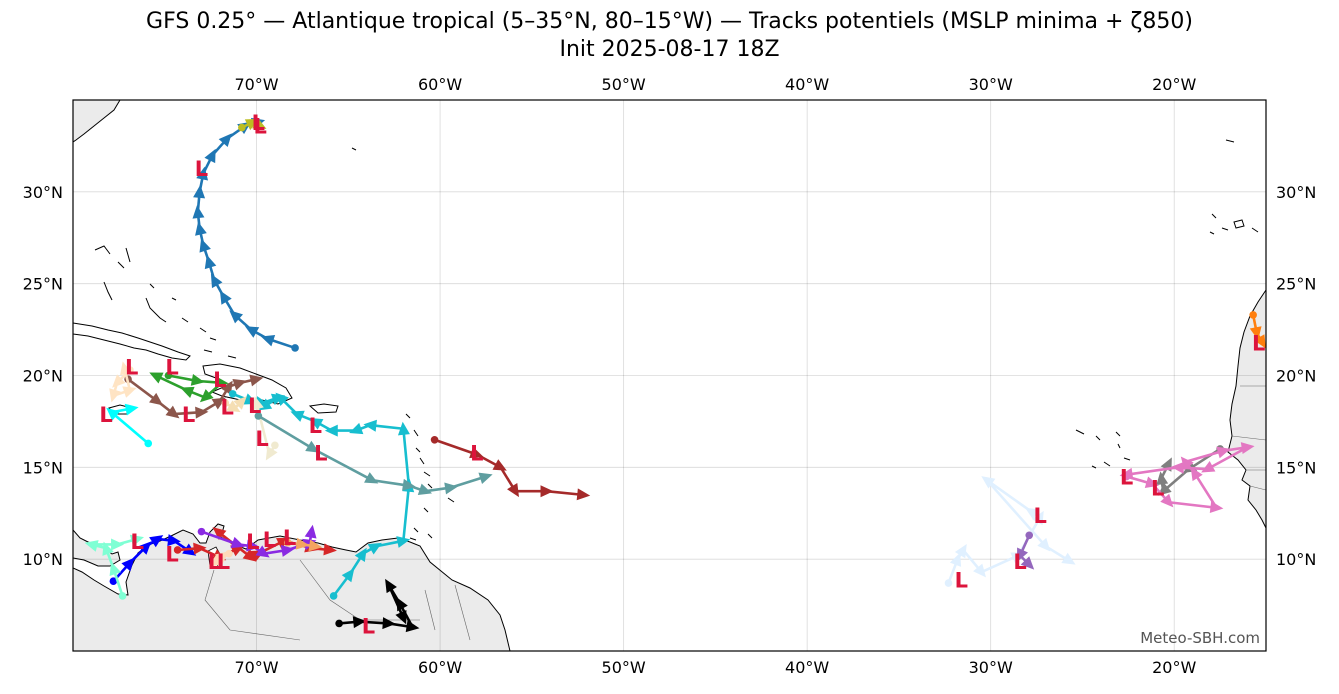  What do you see at coordinates (97, 121) in the screenshot?
I see `florida-peninsula` at bounding box center [97, 121].